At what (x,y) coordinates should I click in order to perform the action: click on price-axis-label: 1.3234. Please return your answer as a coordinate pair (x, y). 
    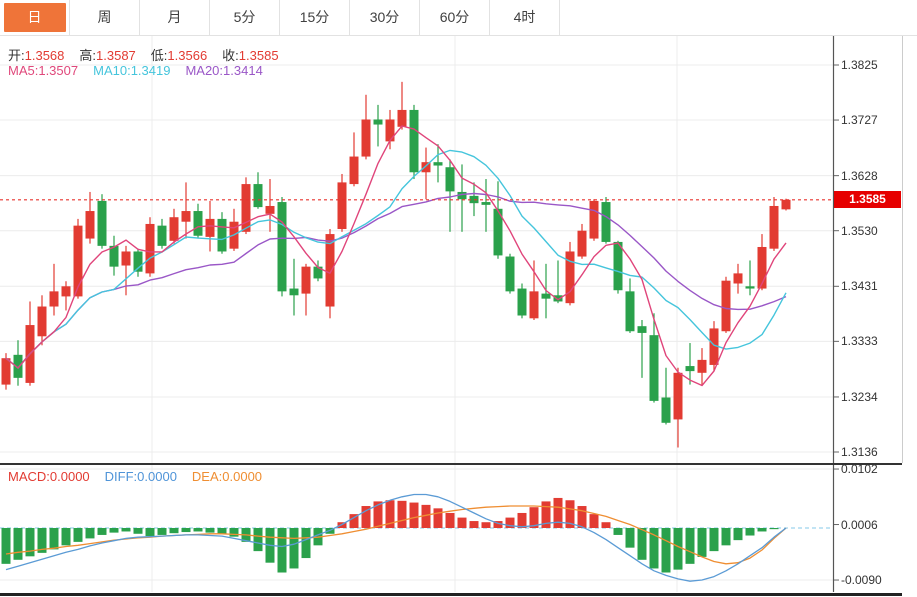
    Looking at the image, I should click on (859, 396).